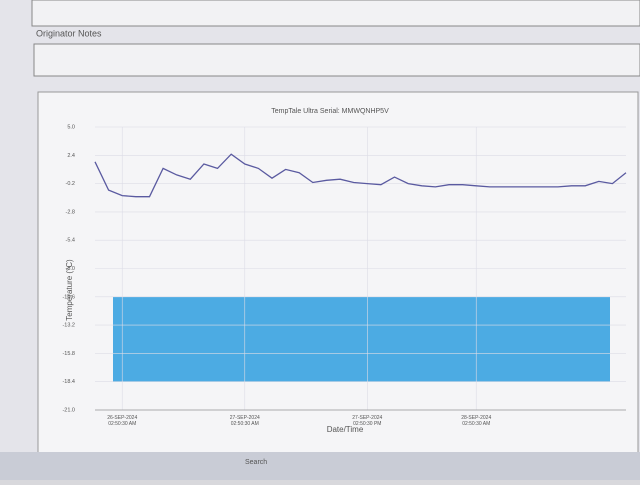  I want to click on y-tick-label: 5.0, so click(71, 127).